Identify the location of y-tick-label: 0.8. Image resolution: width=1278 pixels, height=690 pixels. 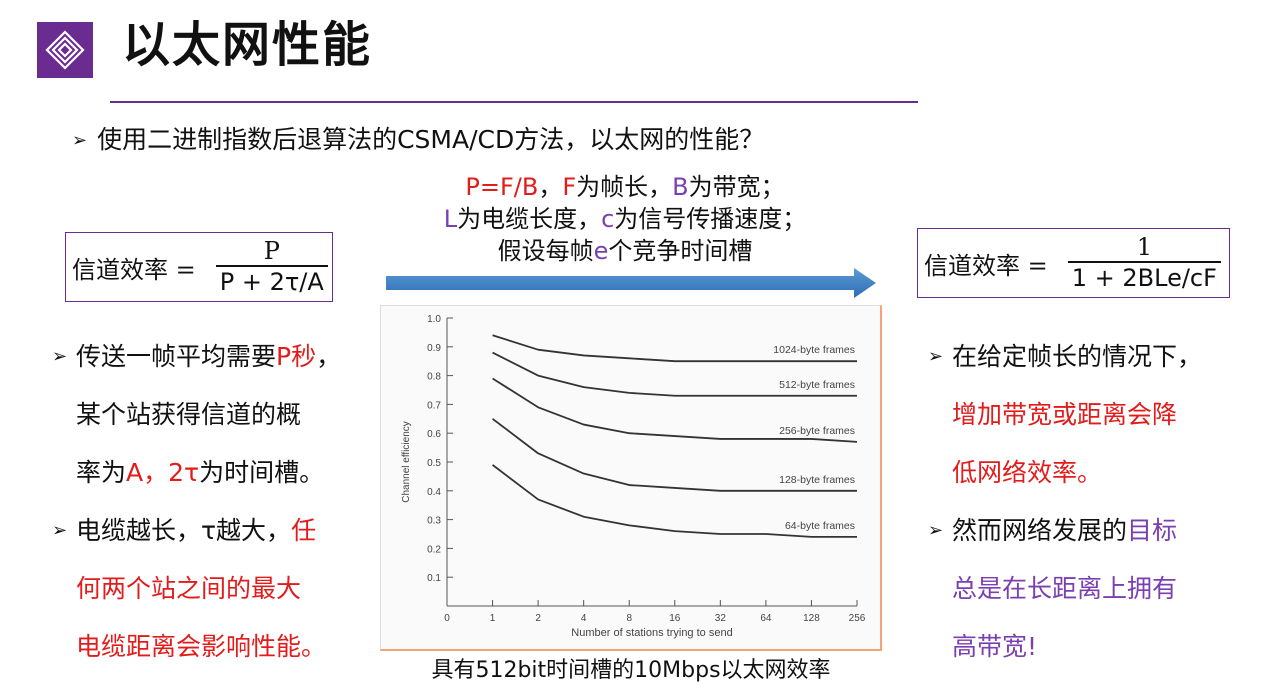
(434, 377).